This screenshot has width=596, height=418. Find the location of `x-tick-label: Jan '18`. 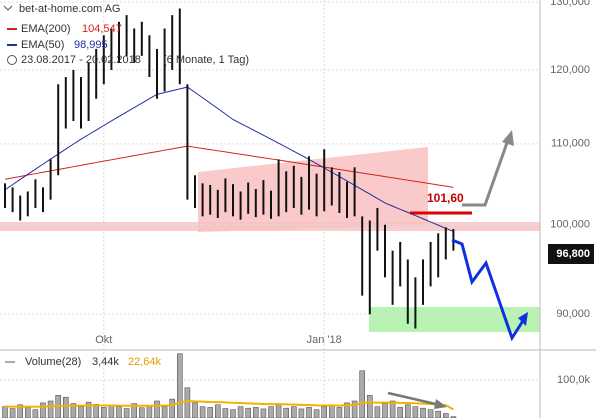

x-tick-label: Jan '18 is located at coordinates (324, 340).